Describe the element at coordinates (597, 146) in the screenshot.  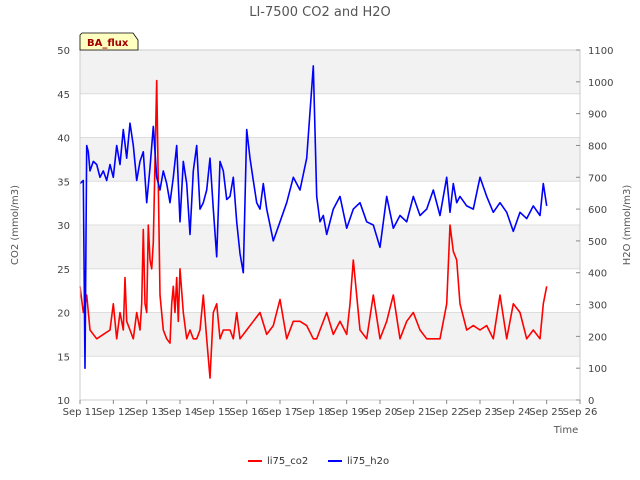
I see `y2-tick-label: 800` at that location.